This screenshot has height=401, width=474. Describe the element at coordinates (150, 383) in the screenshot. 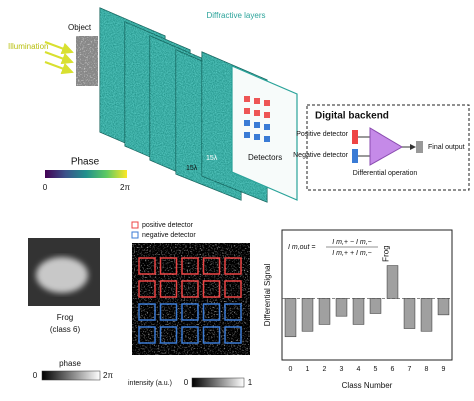

I see `intensity-label: intensity (a.u.)` at that location.